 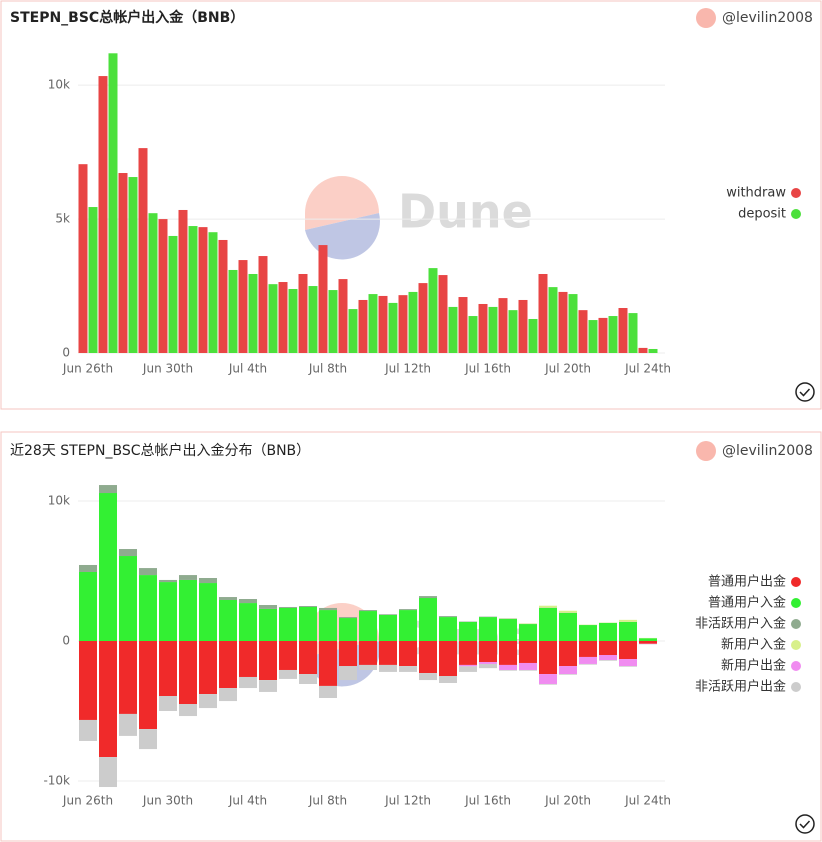 What do you see at coordinates (740, 624) in the screenshot?
I see `legend-label: 非活跃用户入金` at bounding box center [740, 624].